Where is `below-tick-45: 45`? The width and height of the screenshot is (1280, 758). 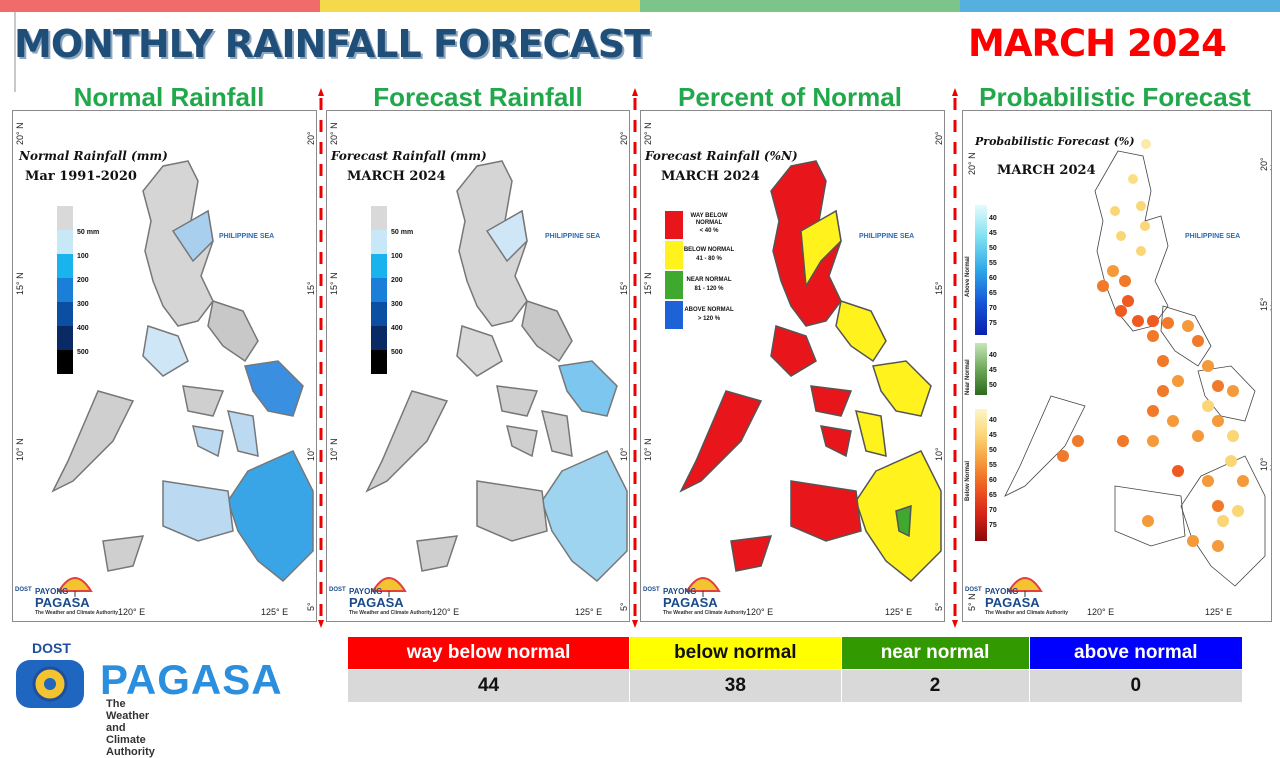
below-tick-45: 45 is located at coordinates (993, 435).